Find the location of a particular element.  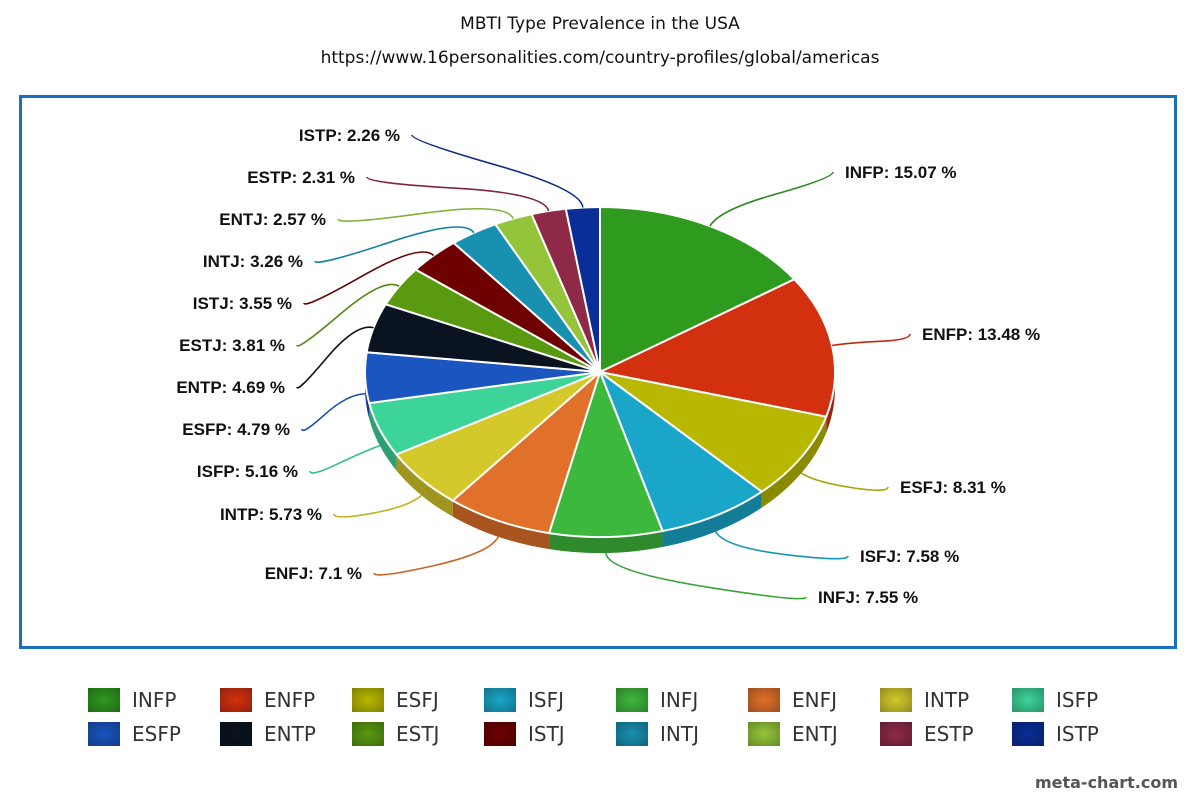

legend-item-istj: ISTJ is located at coordinates (550, 734).